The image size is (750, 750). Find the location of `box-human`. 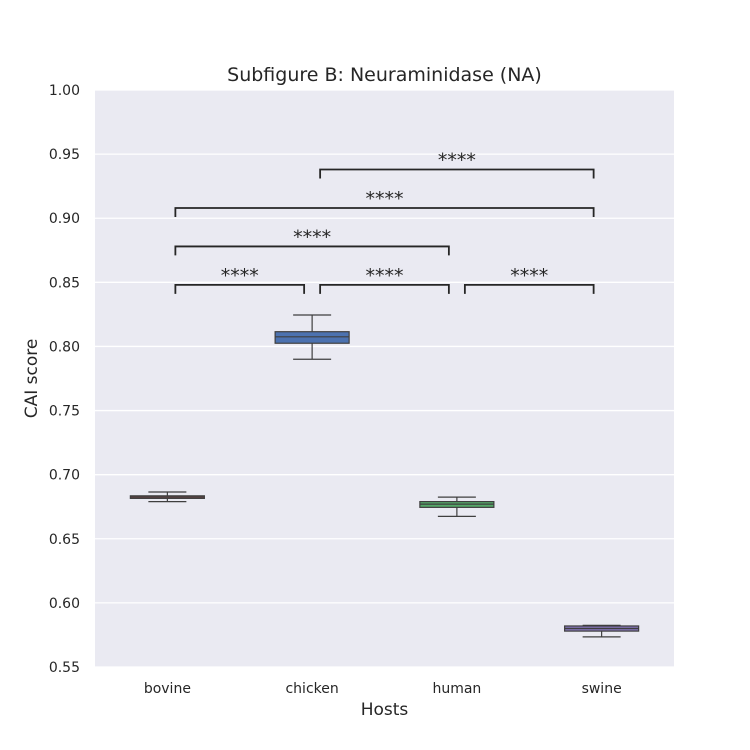

box-human is located at coordinates (457, 506).